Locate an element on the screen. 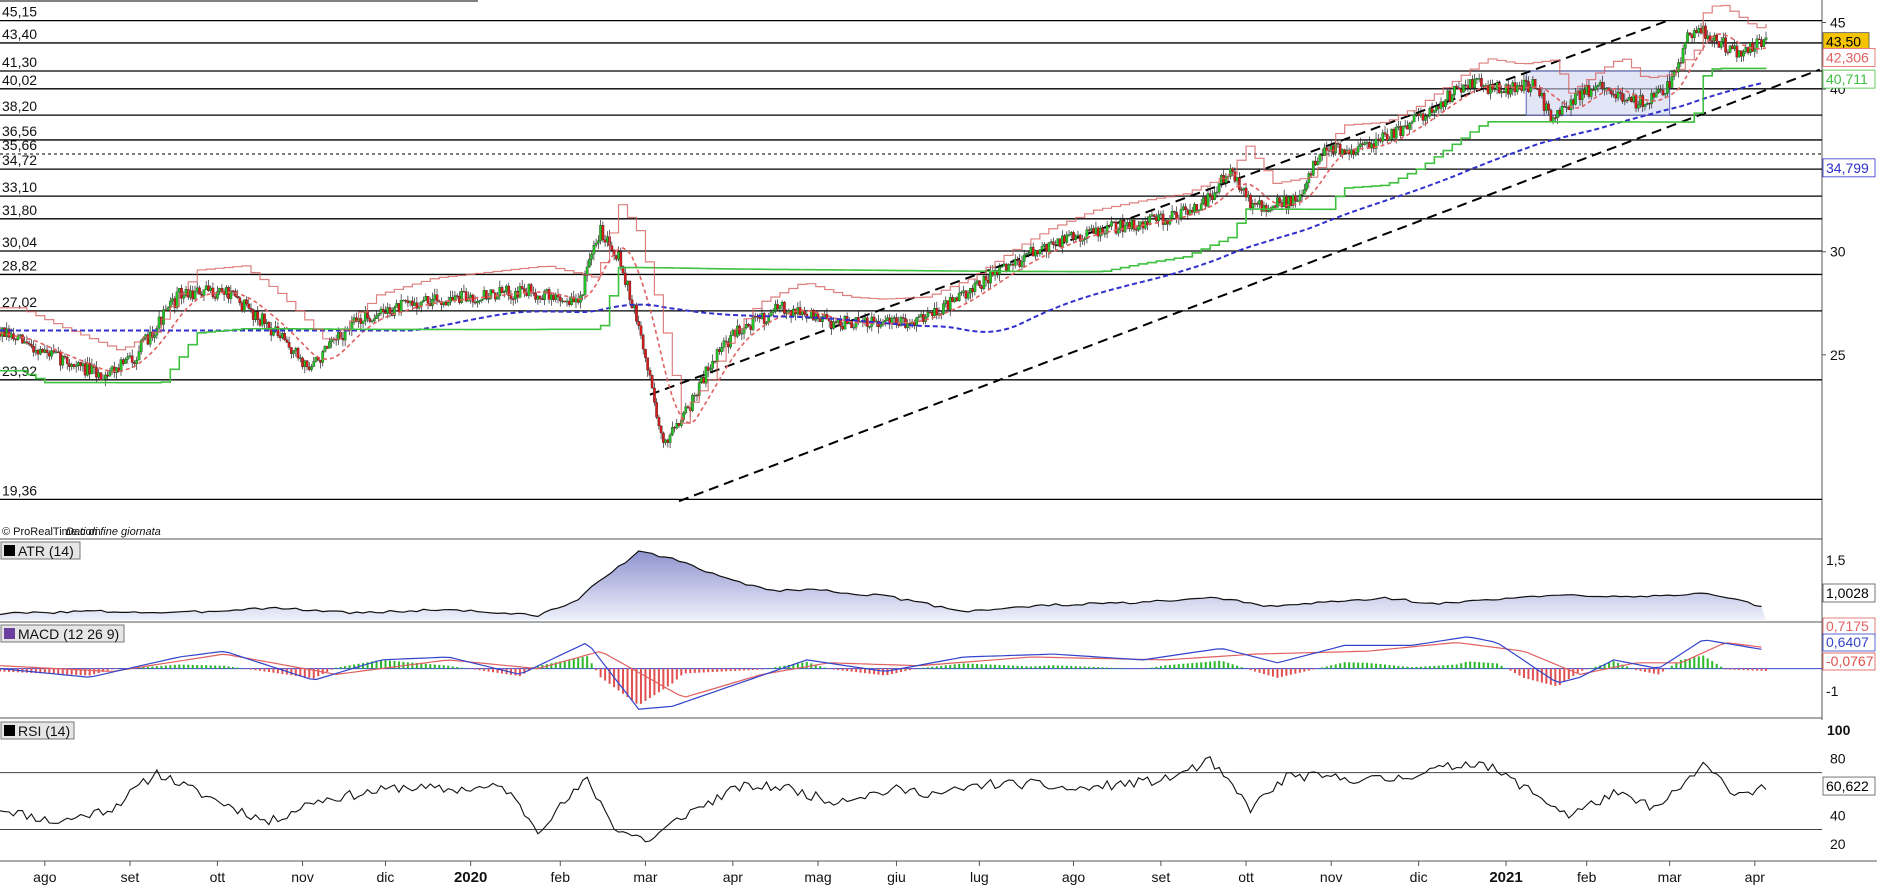 The width and height of the screenshot is (1877, 887). price-axis-label: 30 is located at coordinates (1838, 252).